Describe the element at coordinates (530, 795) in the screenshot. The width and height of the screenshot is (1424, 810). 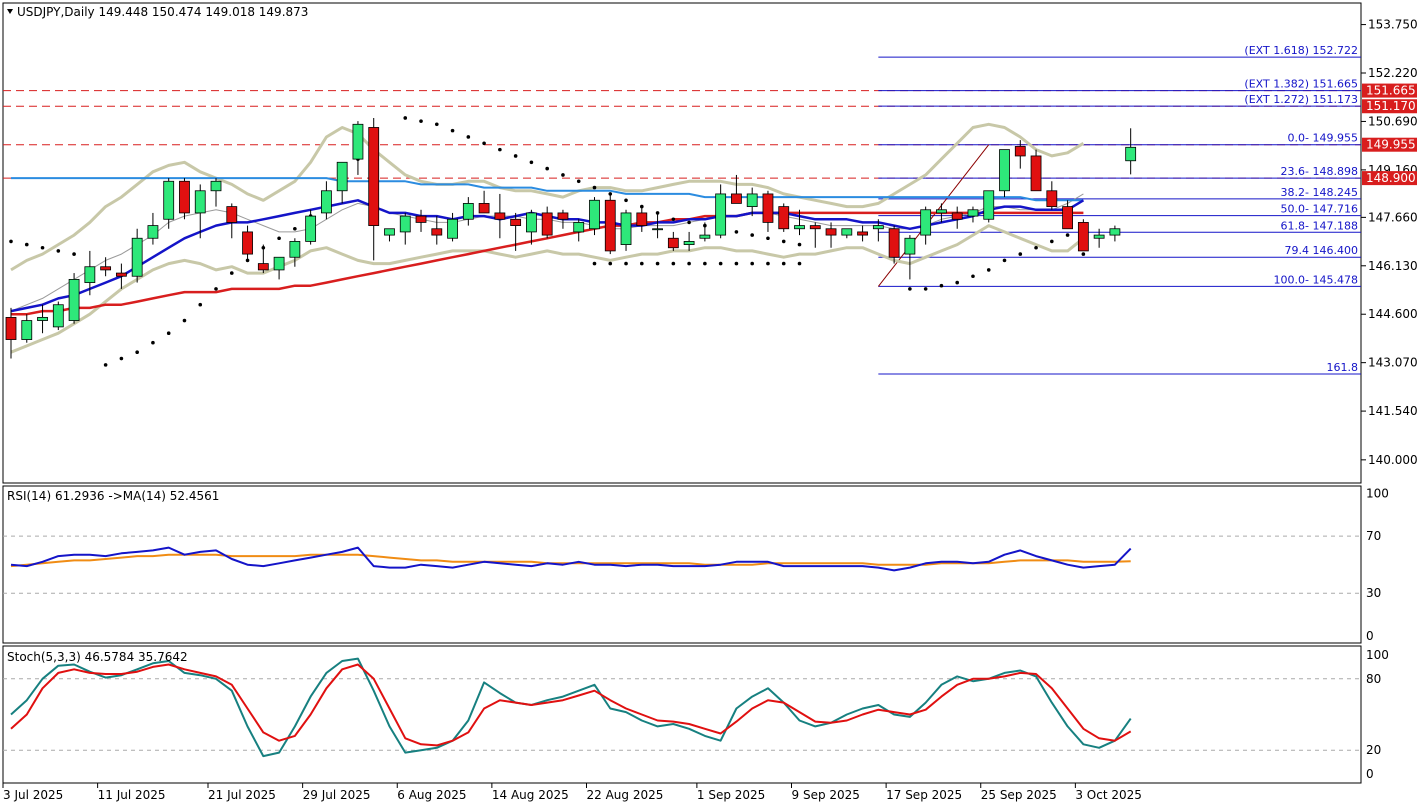
I see `date-axis-label: 14 Aug 2025` at that location.